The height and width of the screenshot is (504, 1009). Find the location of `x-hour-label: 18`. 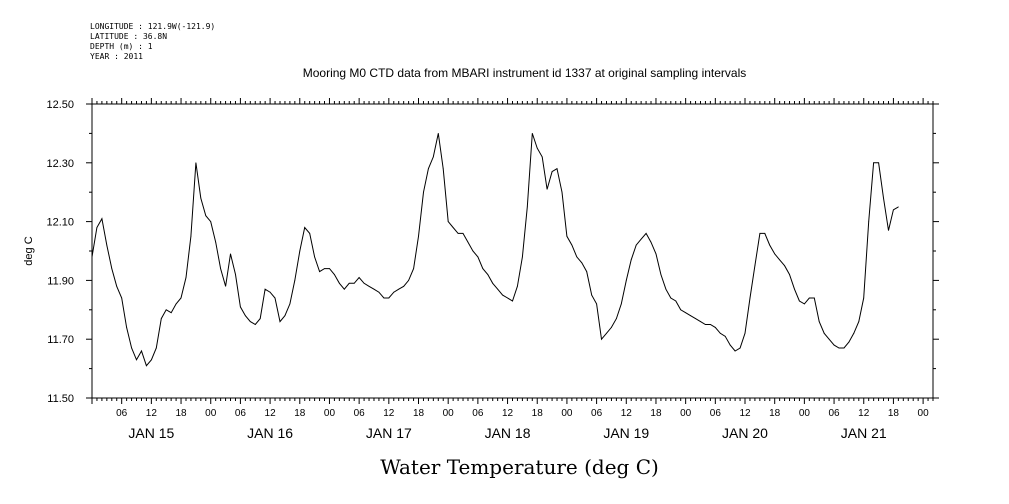

x-hour-label: 18 is located at coordinates (656, 413).